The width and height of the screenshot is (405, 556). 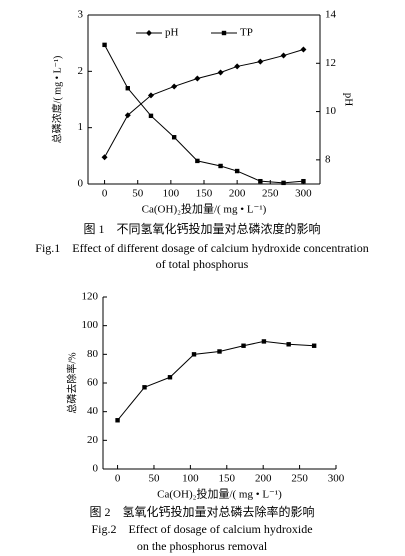 I want to click on y-tick-label: 40, so click(x=93, y=411).